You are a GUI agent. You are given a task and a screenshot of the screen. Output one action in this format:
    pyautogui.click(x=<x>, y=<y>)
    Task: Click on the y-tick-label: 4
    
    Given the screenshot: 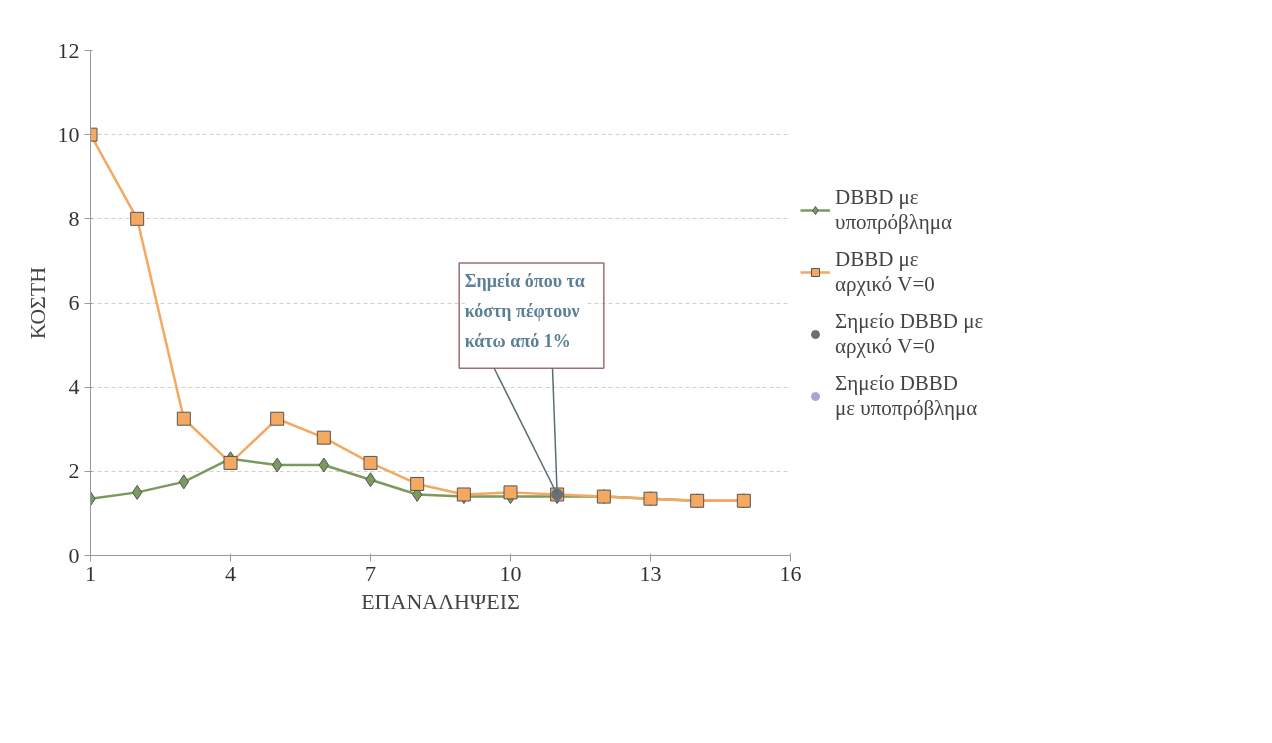 What is the action you would take?
    pyautogui.click(x=74, y=387)
    